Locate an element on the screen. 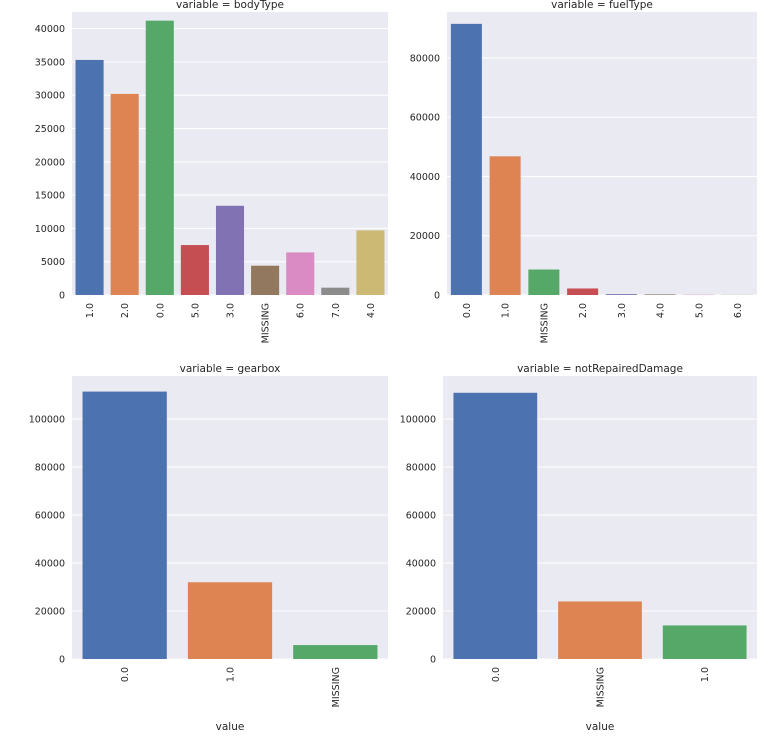 The height and width of the screenshot is (736, 774). subplot-title: variable = notRepairedDamage is located at coordinates (600, 369).